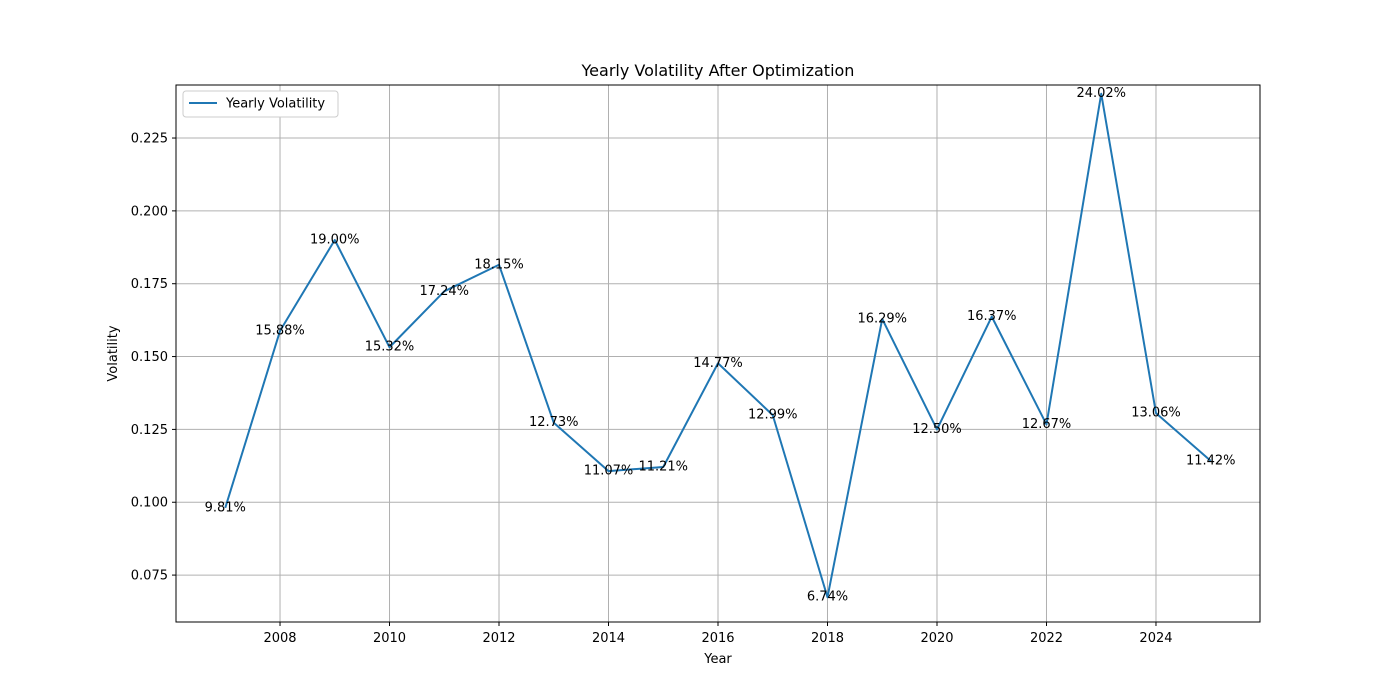  I want to click on x-tick-label: 2010, so click(389, 638).